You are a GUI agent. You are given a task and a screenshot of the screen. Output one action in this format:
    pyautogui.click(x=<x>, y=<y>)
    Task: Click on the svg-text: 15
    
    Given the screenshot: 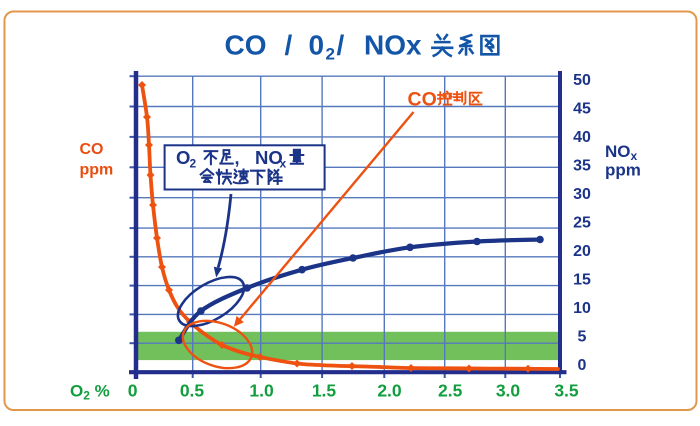 What is the action you would take?
    pyautogui.click(x=582, y=280)
    